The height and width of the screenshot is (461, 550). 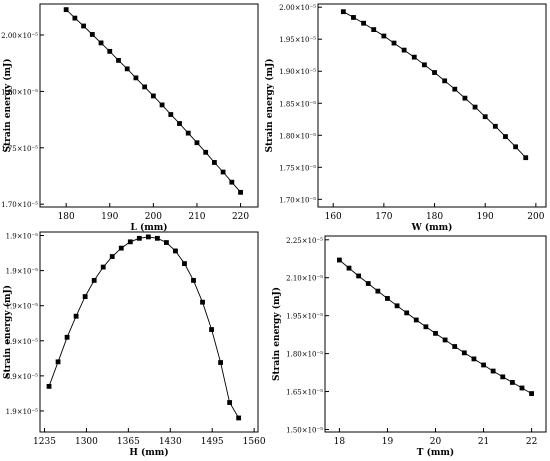 What do you see at coordinates (240, 217) in the screenshot?
I see `x-tick-label: 220` at bounding box center [240, 217].